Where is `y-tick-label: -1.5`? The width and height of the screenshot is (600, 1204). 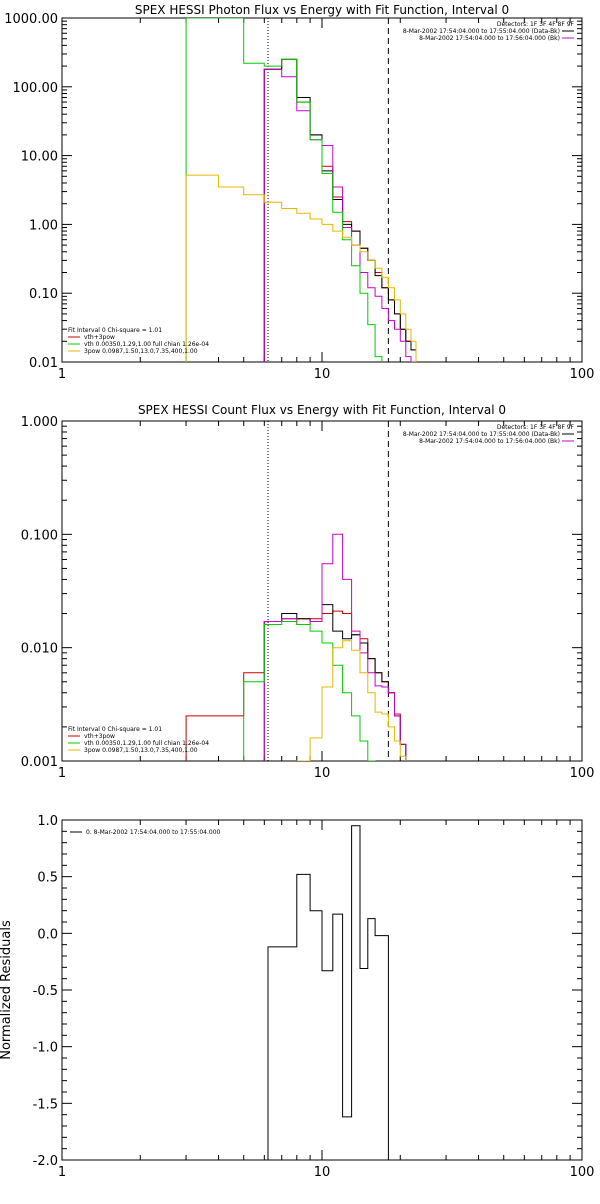
y-tick-label: -1.5 is located at coordinates (45, 1104).